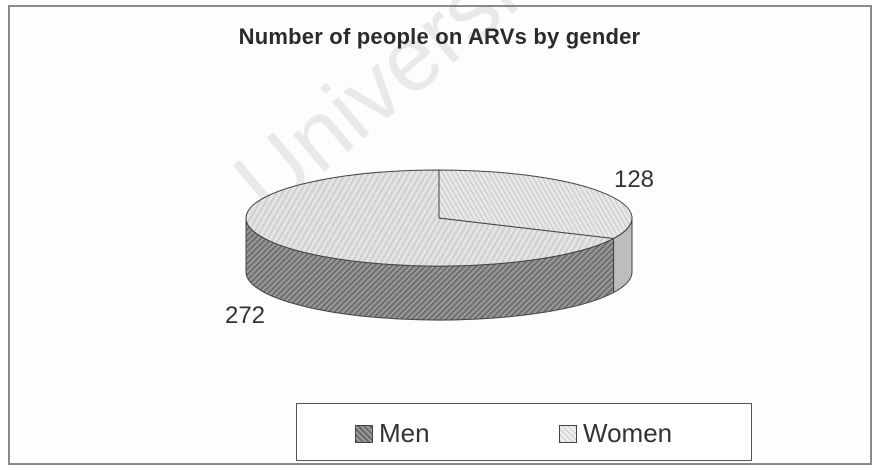  What do you see at coordinates (524, 432) in the screenshot?
I see `legend: Men Women` at bounding box center [524, 432].